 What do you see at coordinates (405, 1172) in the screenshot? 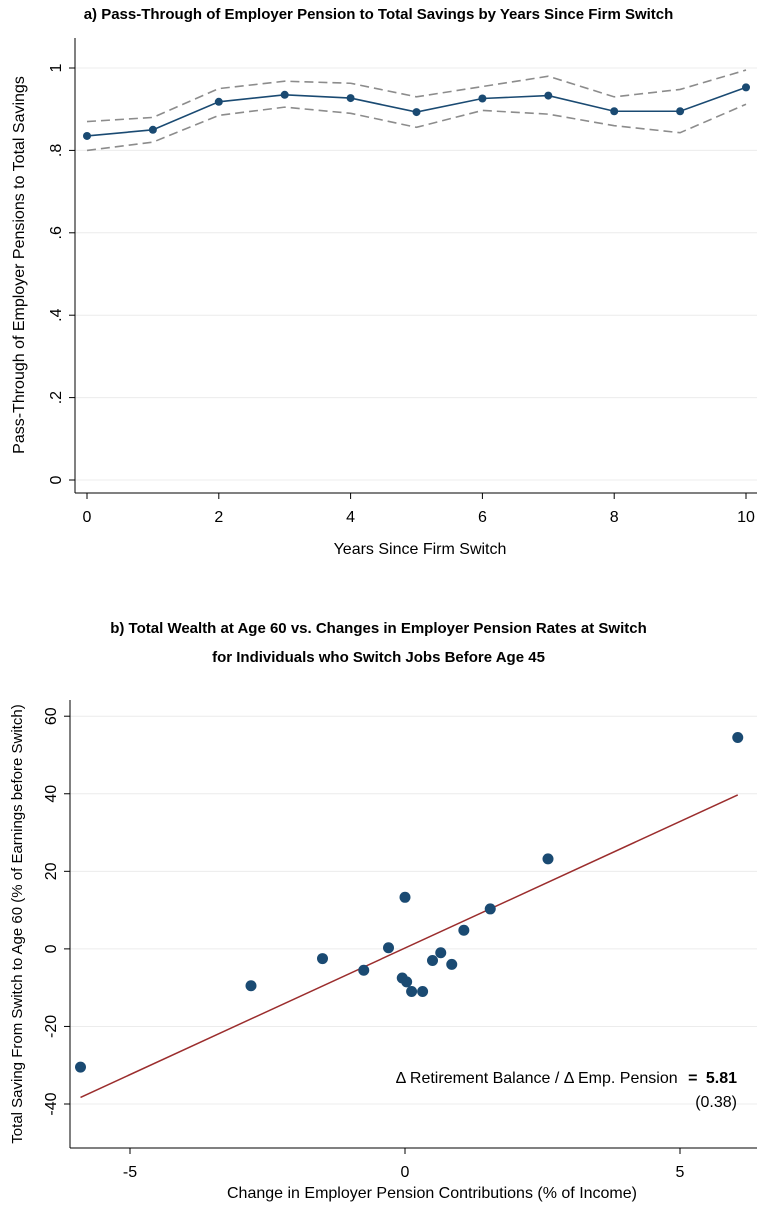
I see `chart-b-x-tick-label: 0` at bounding box center [405, 1172].